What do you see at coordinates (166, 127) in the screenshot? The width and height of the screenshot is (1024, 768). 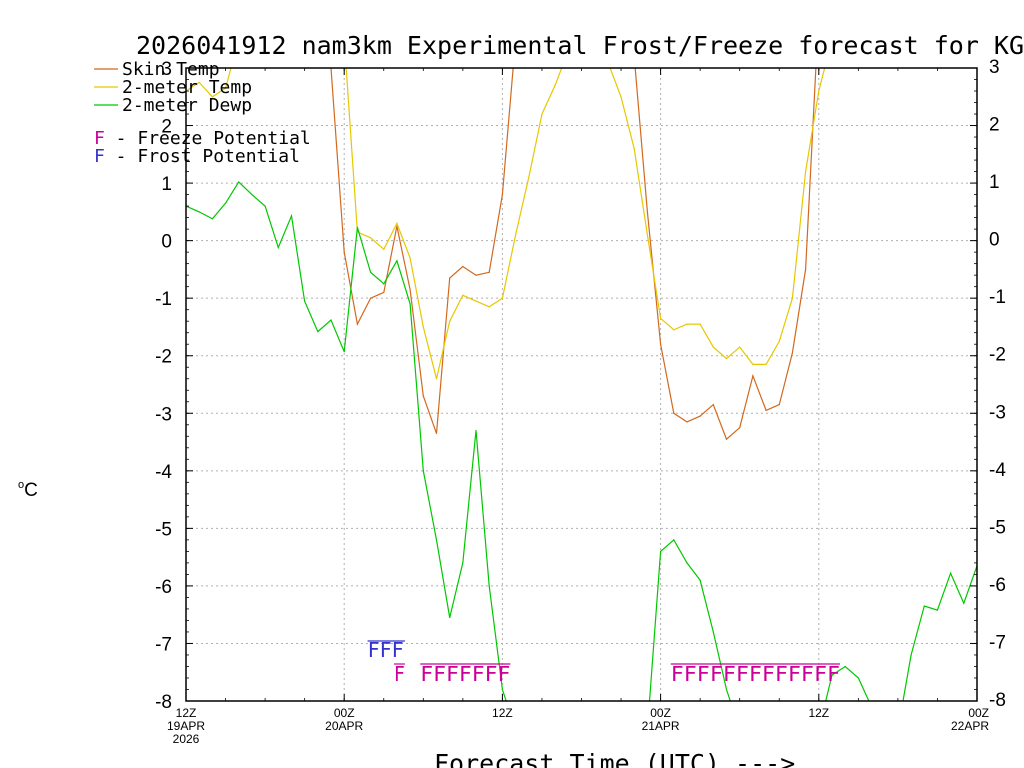 I see `y-tick-label-left: 2` at bounding box center [166, 127].